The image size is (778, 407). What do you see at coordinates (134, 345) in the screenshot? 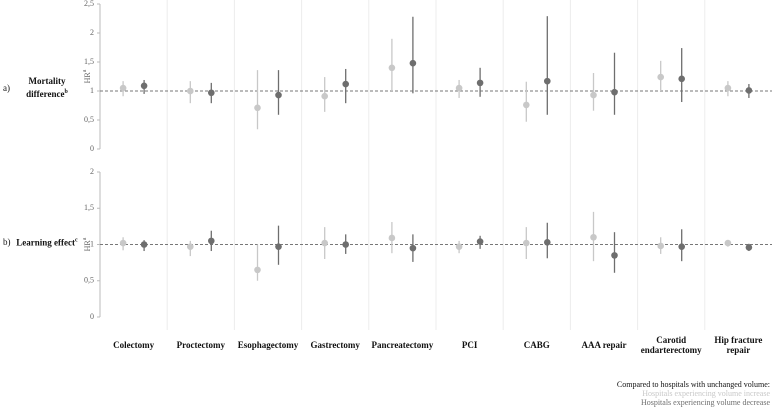
I see `x-tick-label: Colectomy` at bounding box center [134, 345].